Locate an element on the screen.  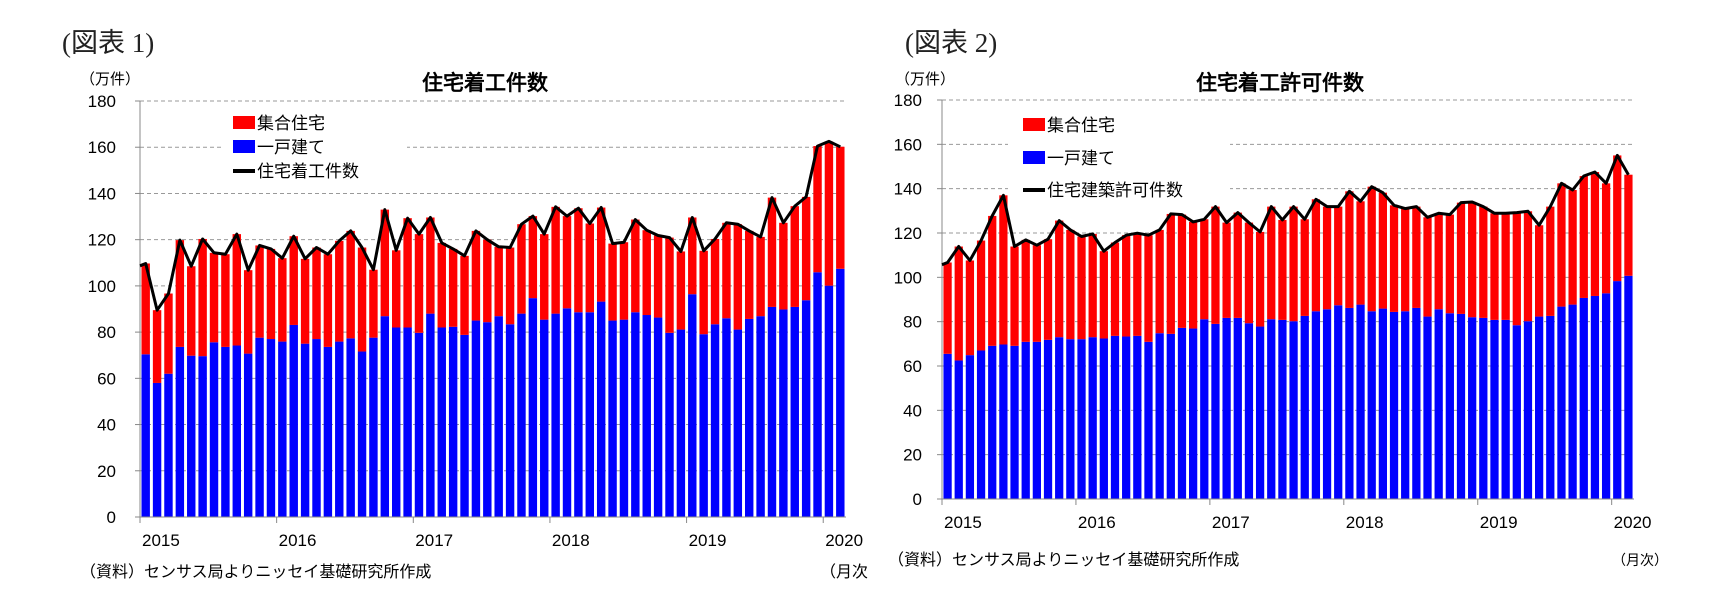
legend-label-total: 住宅建築許可件数 is located at coordinates (1115, 190).